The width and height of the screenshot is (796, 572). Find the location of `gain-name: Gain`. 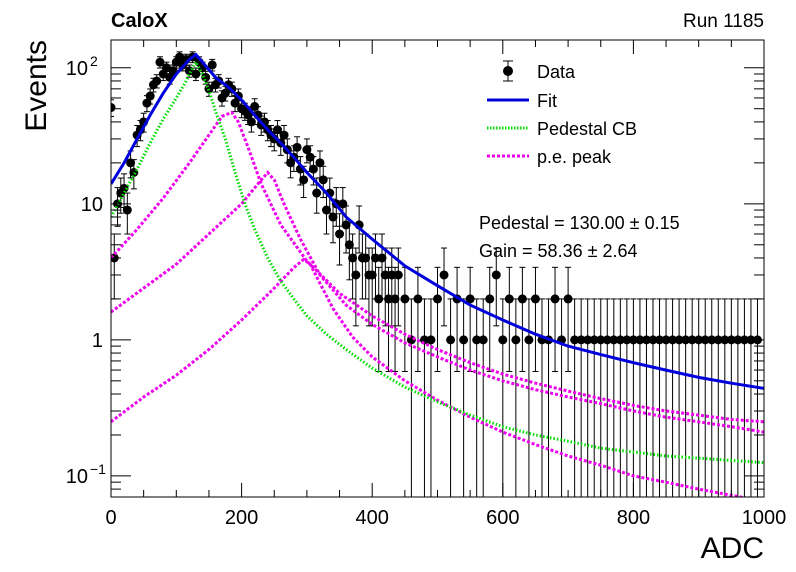

gain-name: Gain is located at coordinates (498, 251).